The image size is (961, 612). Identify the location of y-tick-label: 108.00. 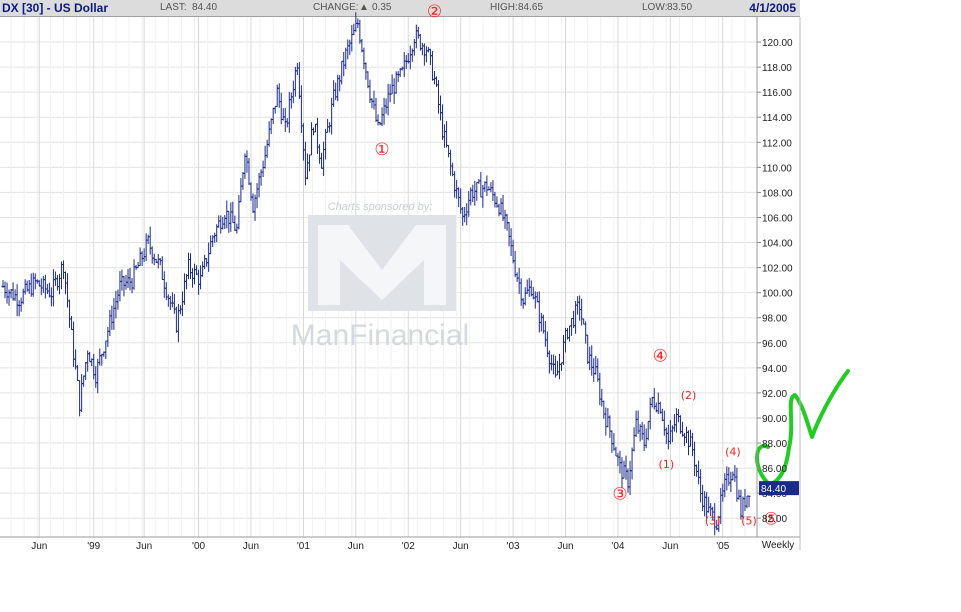
(777, 193).